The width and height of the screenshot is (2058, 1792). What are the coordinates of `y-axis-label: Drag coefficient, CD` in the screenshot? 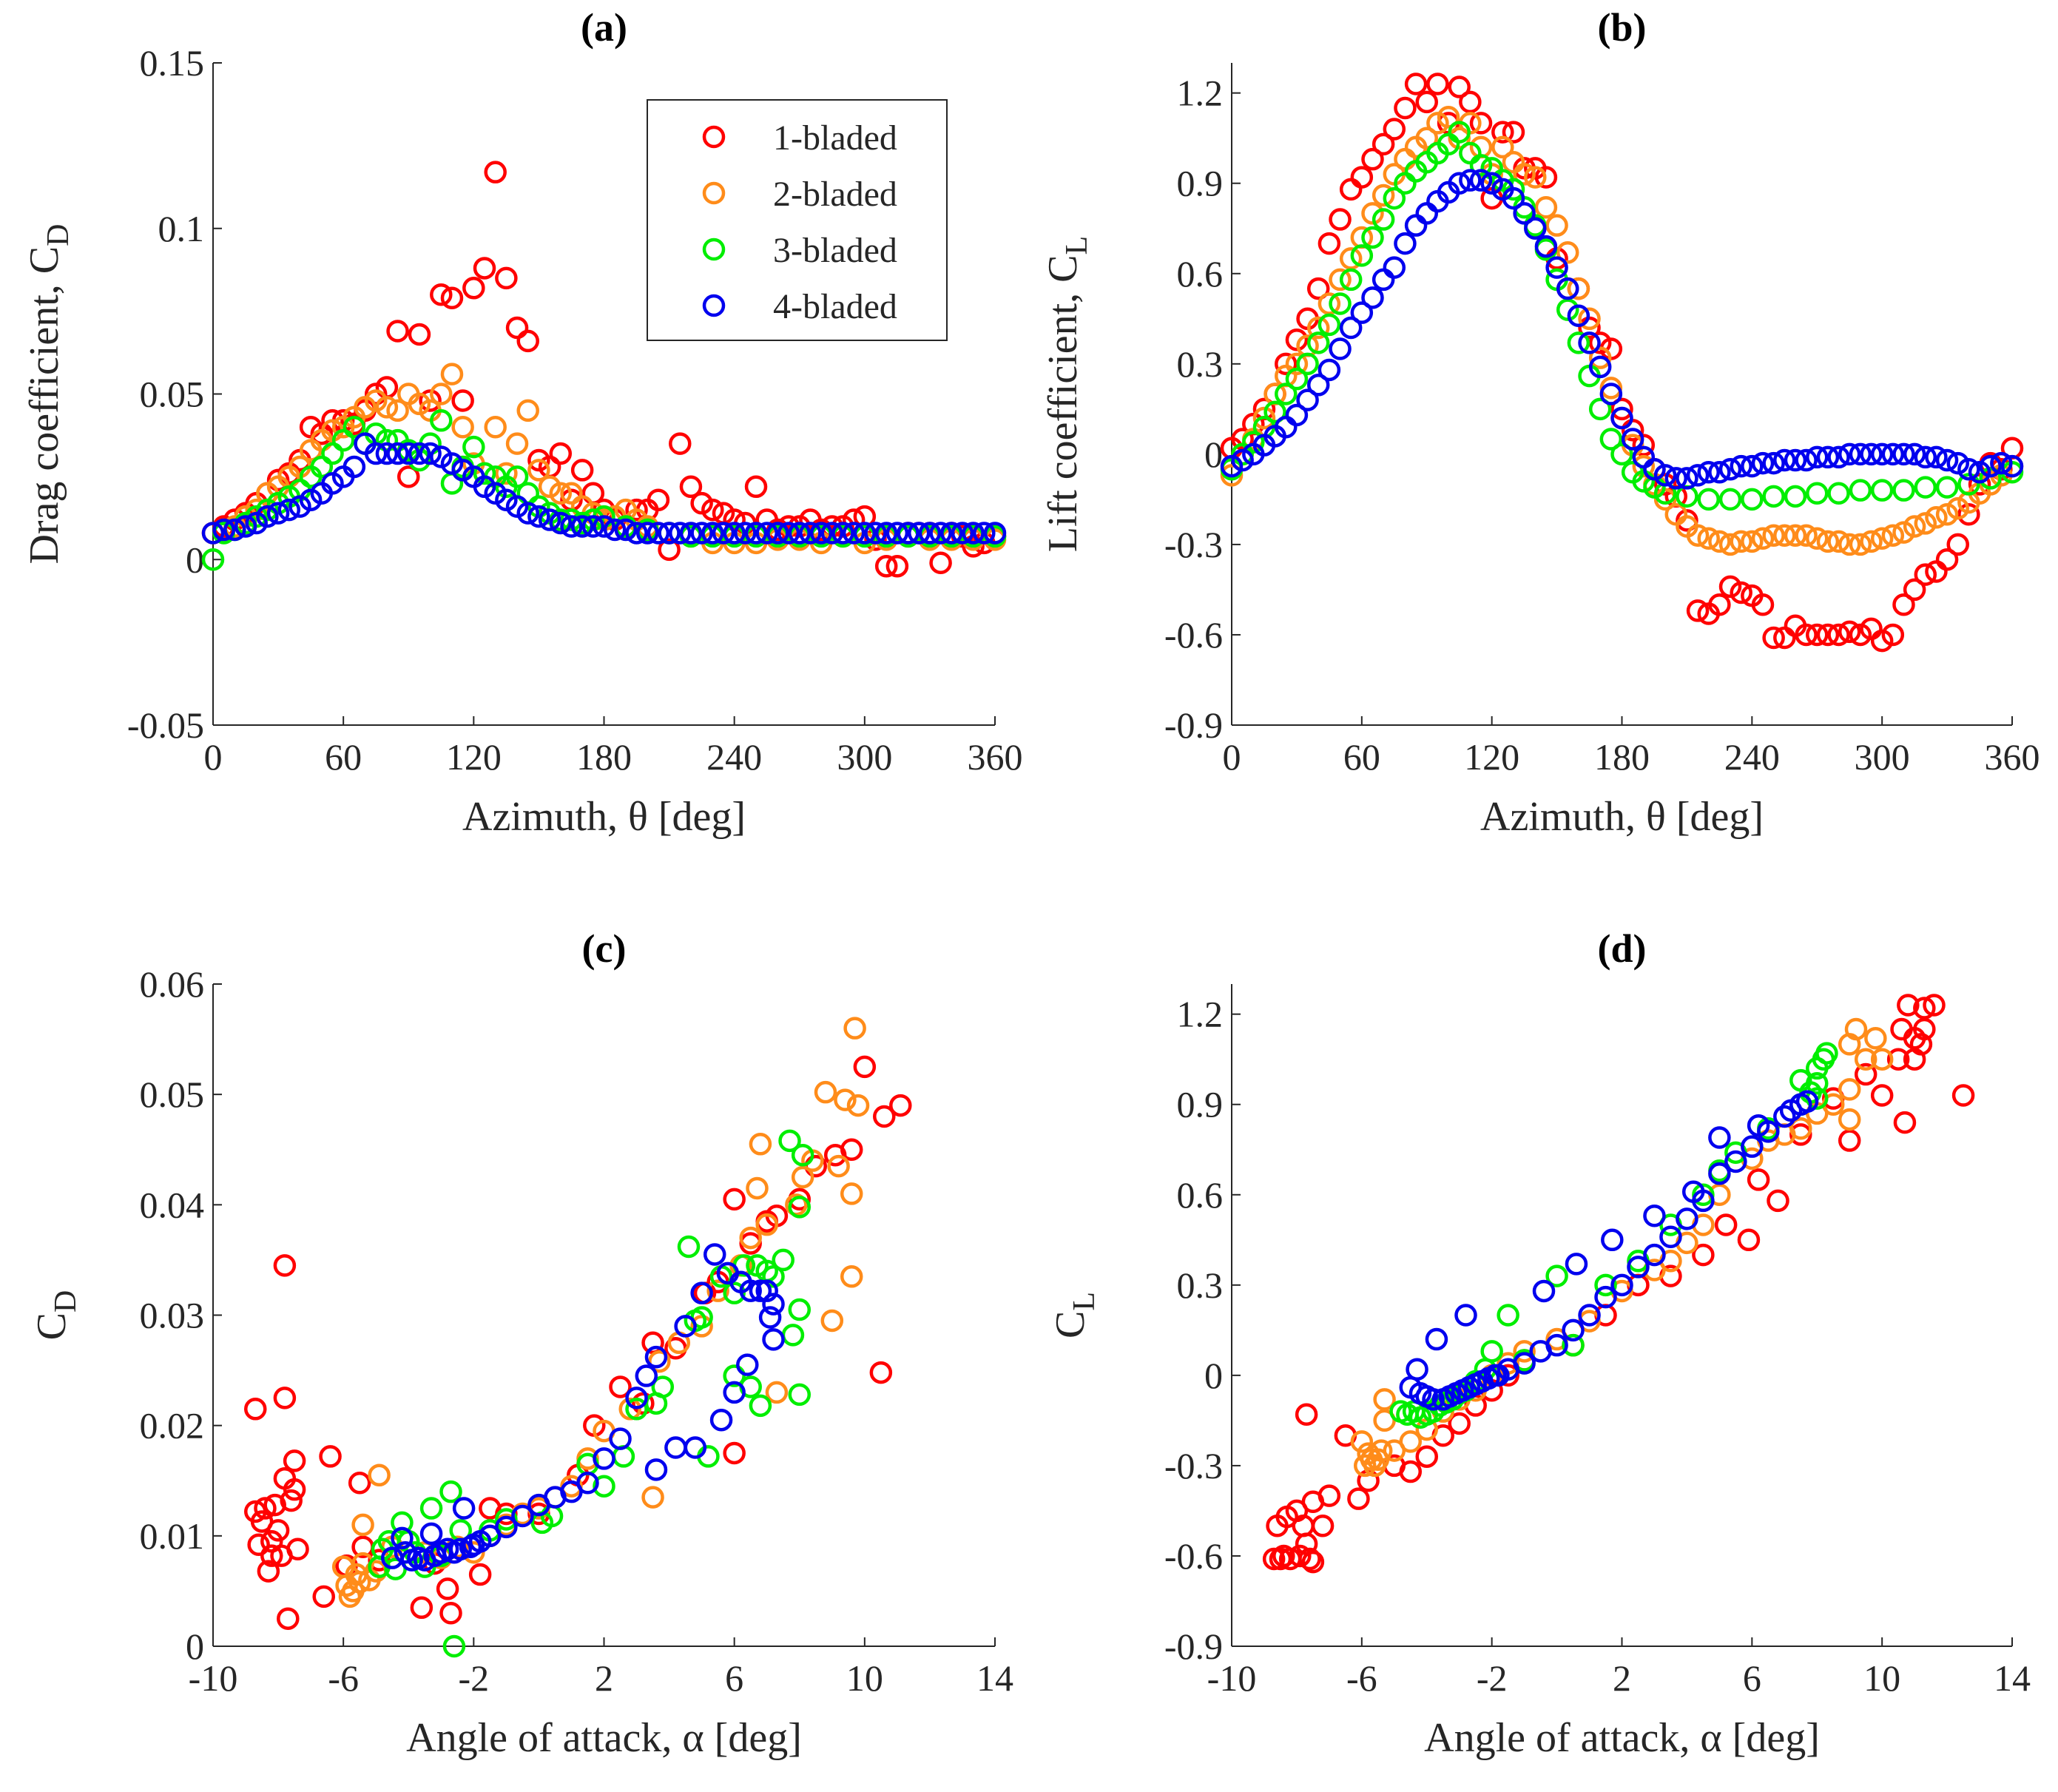 It's located at (48, 393).